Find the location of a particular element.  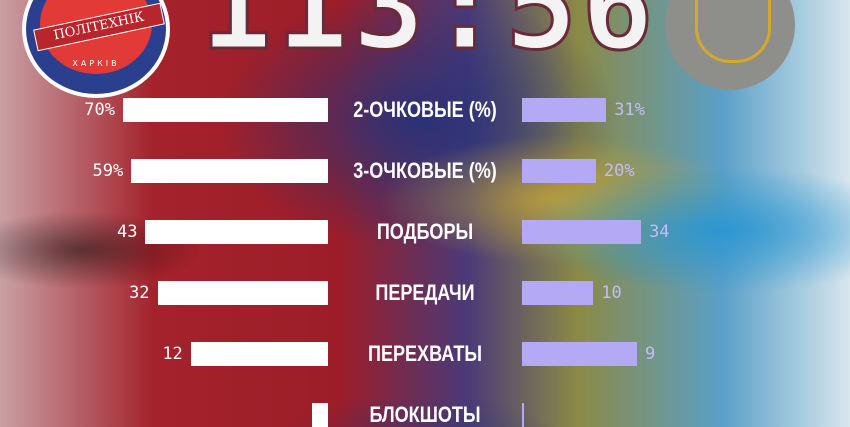

home-team-logo: ПОЛІТЕХНІК ХАРКІВ is located at coordinates (96, 49).